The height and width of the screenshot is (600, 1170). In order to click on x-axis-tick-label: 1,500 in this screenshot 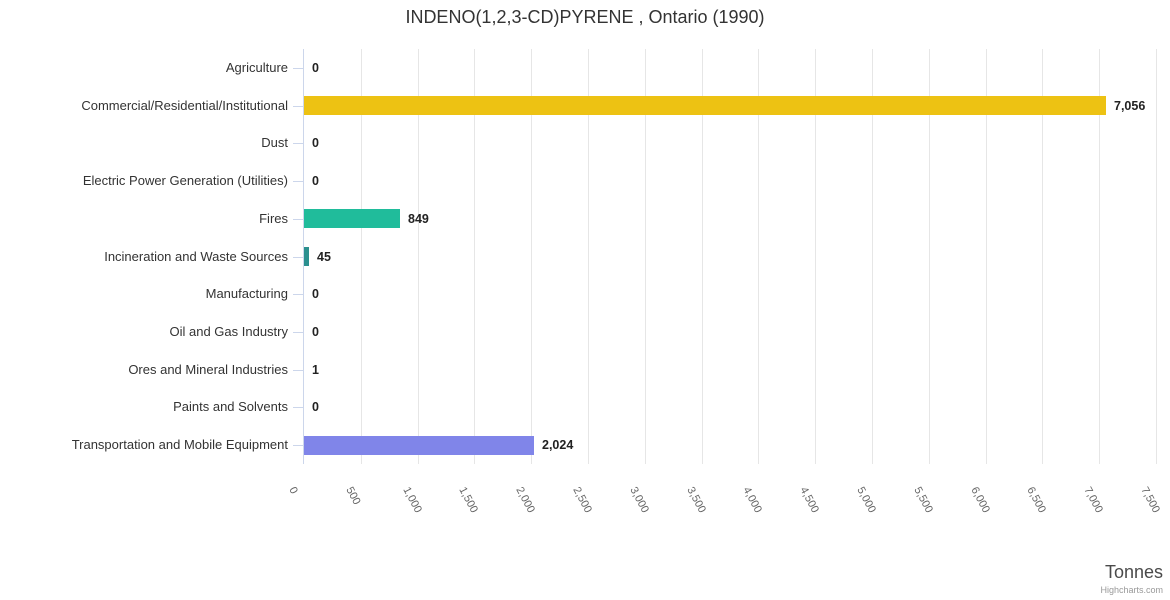, I will do `click(468, 500)`.